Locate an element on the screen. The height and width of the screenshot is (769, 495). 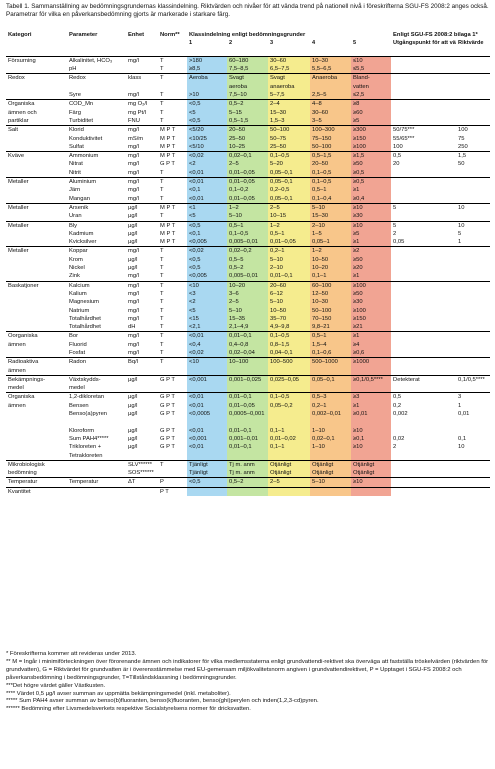
class-1-cell: <0,02 is located at coordinates (207, 156).